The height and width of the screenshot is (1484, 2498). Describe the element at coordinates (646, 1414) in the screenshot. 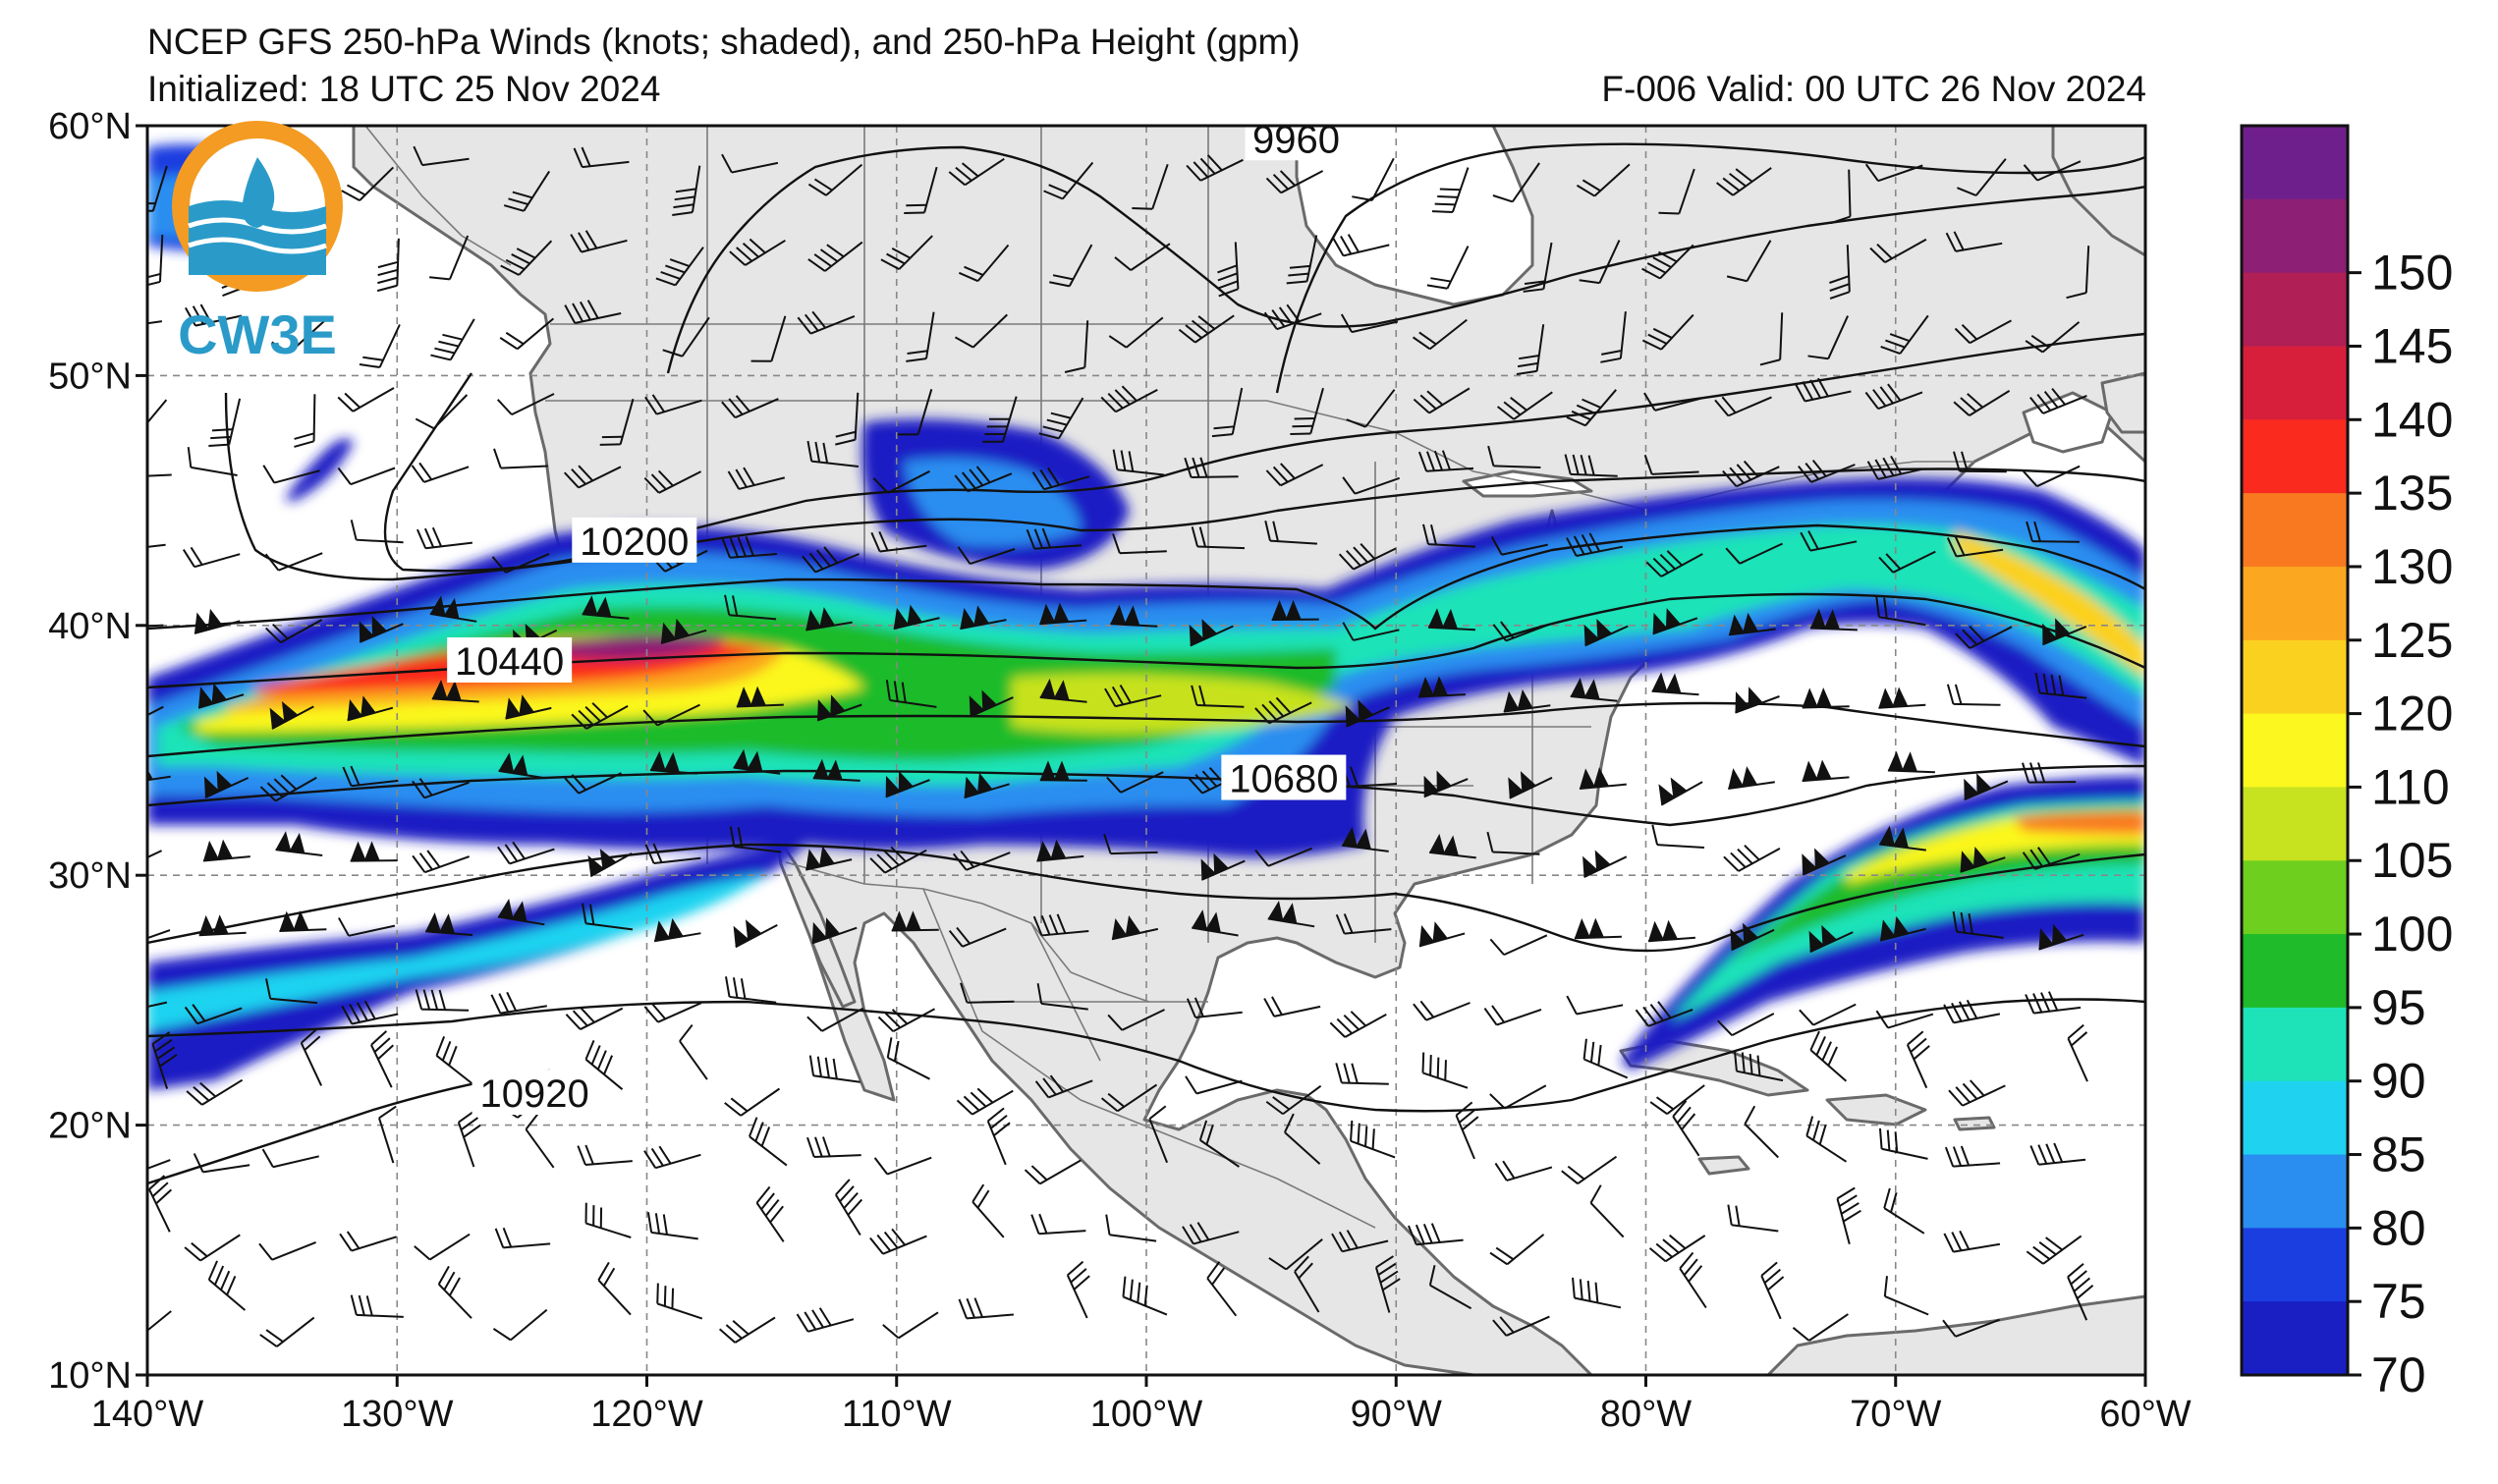

I see `lon-tick-label: 120°W` at that location.